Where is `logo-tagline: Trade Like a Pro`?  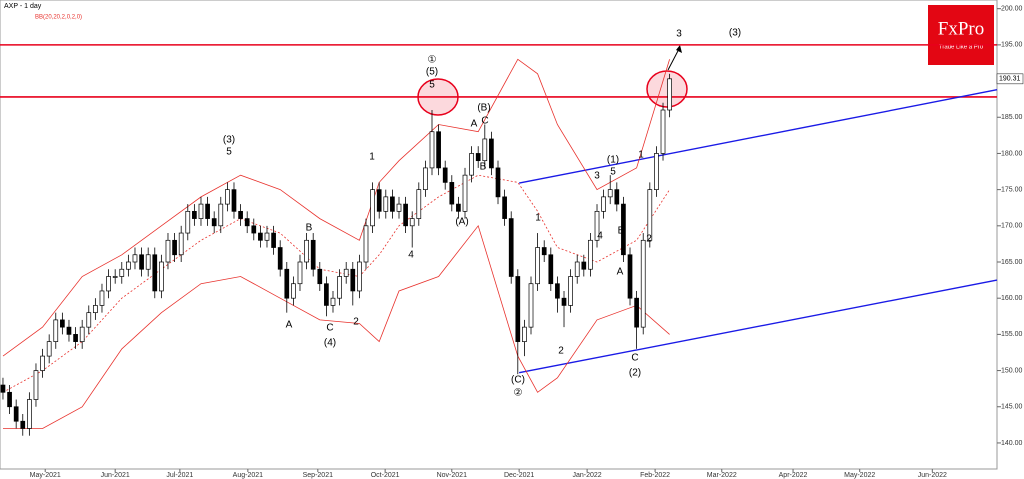
logo-tagline: Trade Like a Pro is located at coordinates (961, 48).